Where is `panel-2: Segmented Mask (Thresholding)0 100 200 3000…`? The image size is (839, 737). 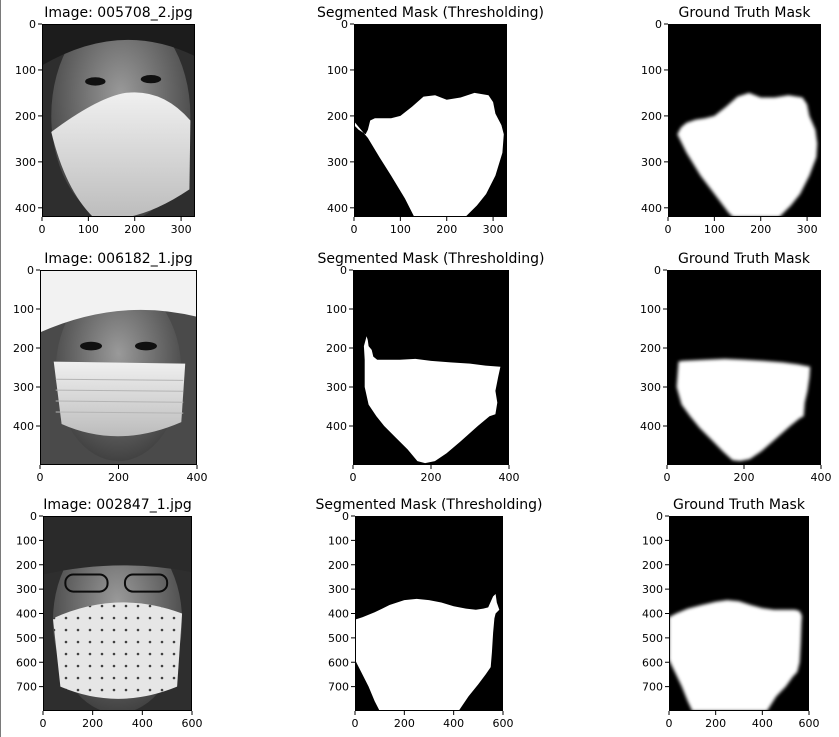
panel-2: Segmented Mask (Thresholding)0 100 200 3000… is located at coordinates (430, 120).